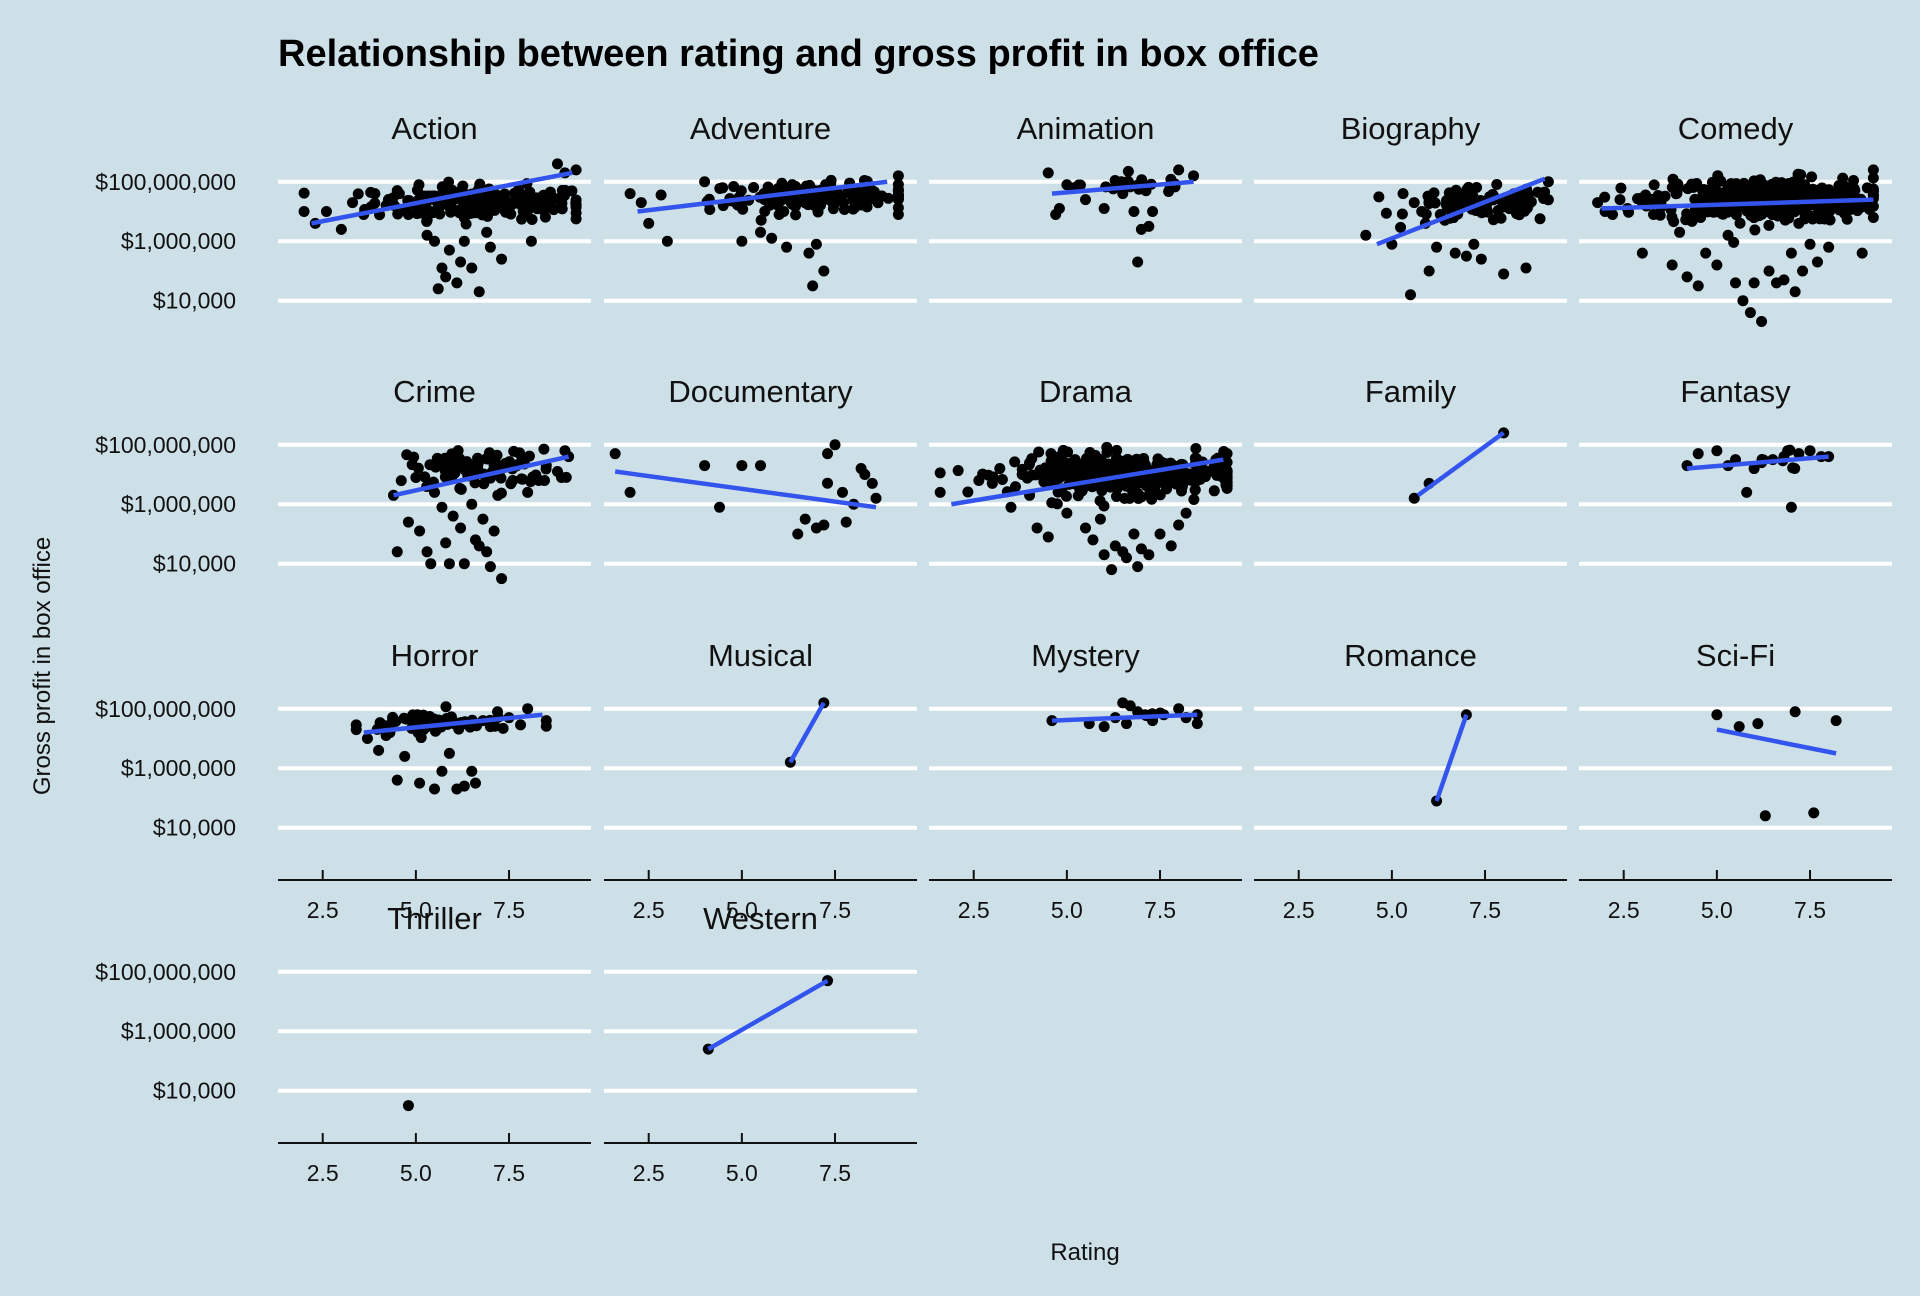 This screenshot has height=1296, width=1920. What do you see at coordinates (760, 207) in the screenshot?
I see `facet-panel: Adventure` at bounding box center [760, 207].